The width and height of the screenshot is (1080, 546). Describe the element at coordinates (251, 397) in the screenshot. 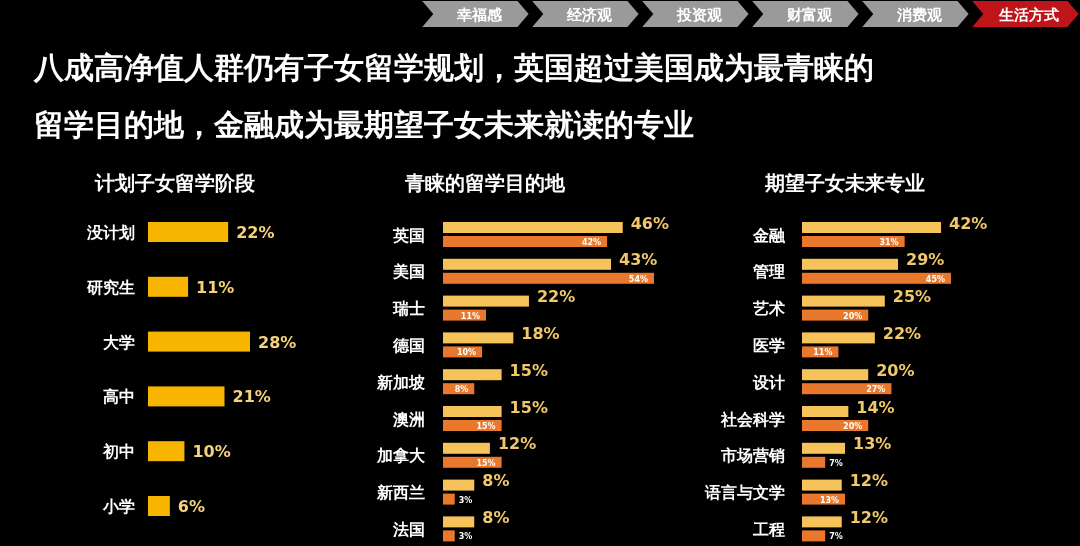

I see `data-label: 21%` at that location.